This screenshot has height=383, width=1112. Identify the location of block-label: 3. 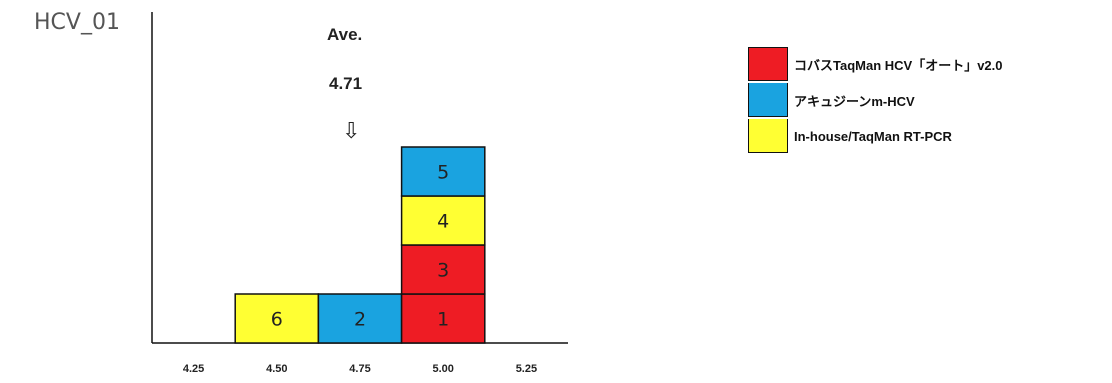
(443, 271).